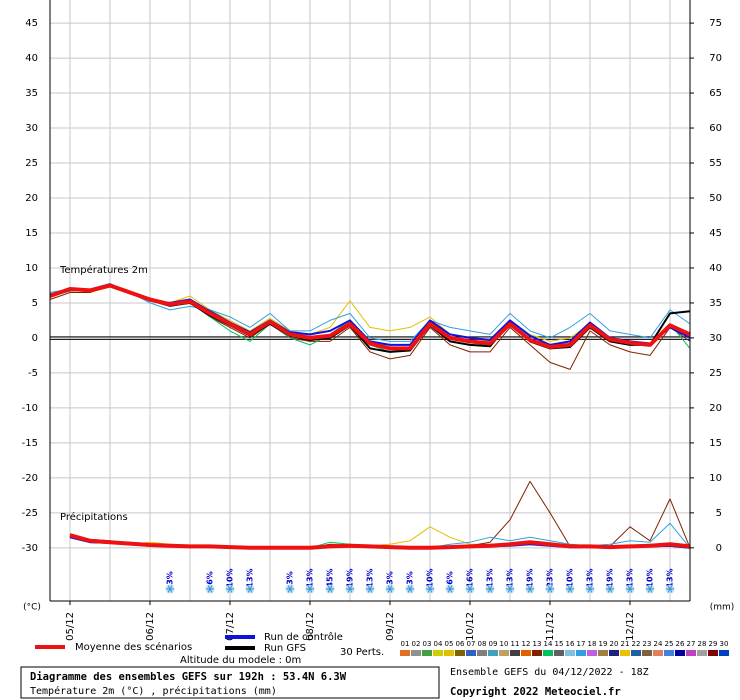  Describe the element at coordinates (285, 648) in the screenshot. I see `legend-label: Run GFS` at that location.